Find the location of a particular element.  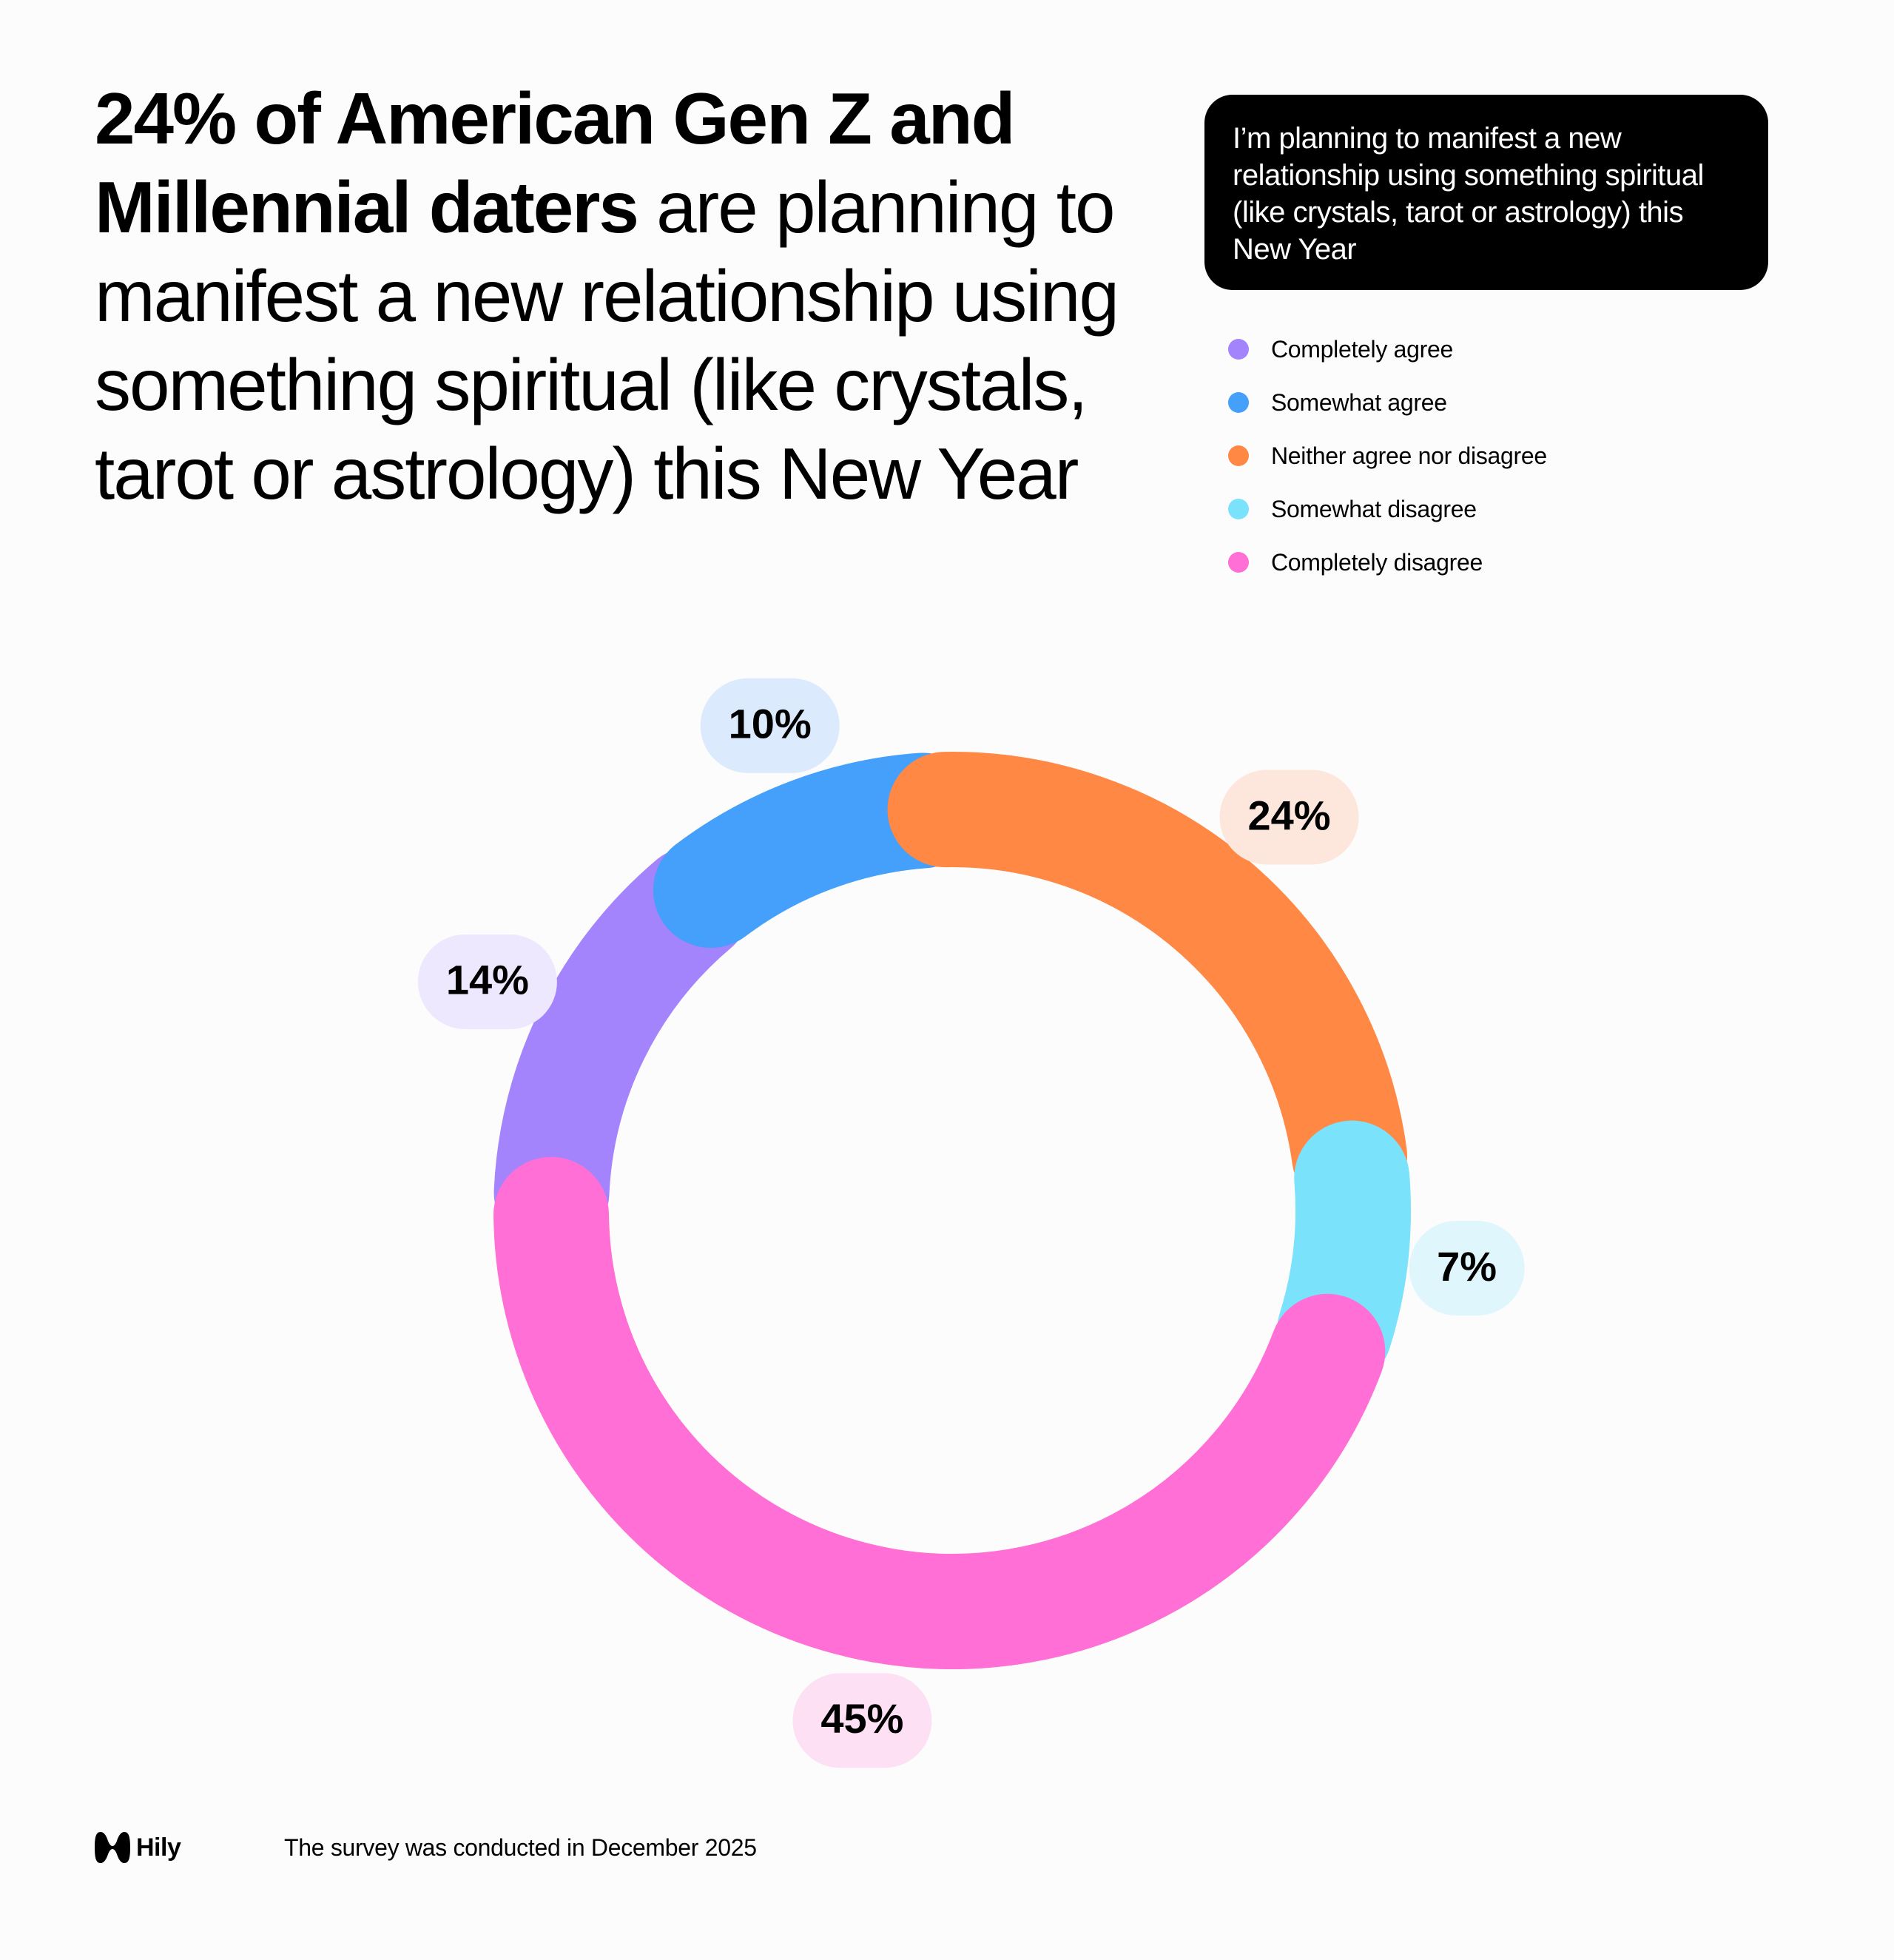

data-label-completely-agree: 14% is located at coordinates (487, 981).